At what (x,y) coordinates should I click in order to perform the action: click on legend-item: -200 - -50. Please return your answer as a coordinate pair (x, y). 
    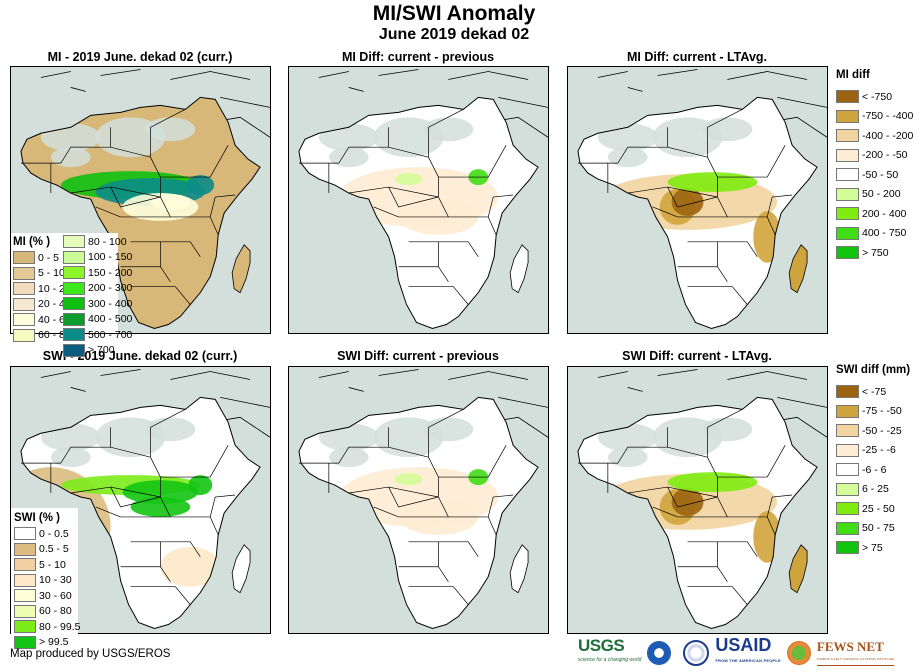
    Looking at the image, I should click on (874, 156).